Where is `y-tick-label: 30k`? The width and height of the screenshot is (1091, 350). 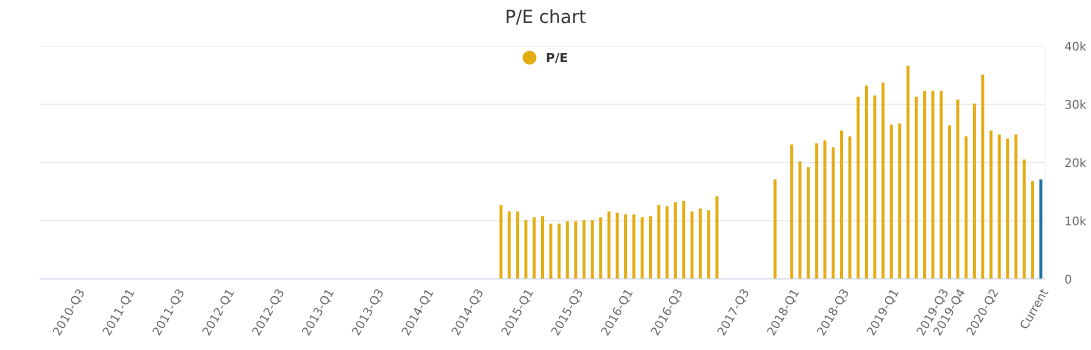
y-tick-label: 30k is located at coordinates (1076, 104).